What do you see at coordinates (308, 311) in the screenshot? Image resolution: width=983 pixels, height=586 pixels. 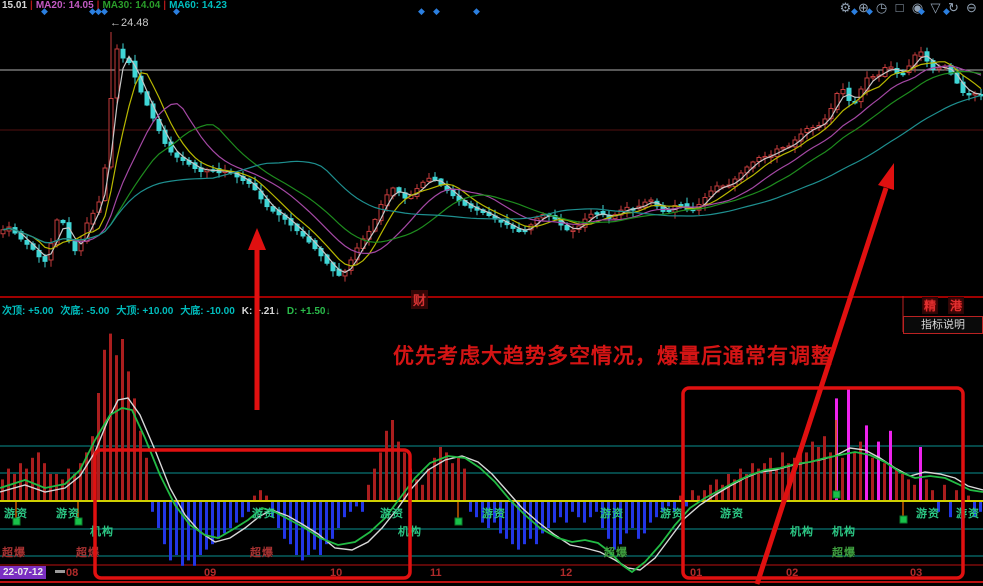 I see `indicator-header-item: D: +1.50↓` at bounding box center [308, 311].